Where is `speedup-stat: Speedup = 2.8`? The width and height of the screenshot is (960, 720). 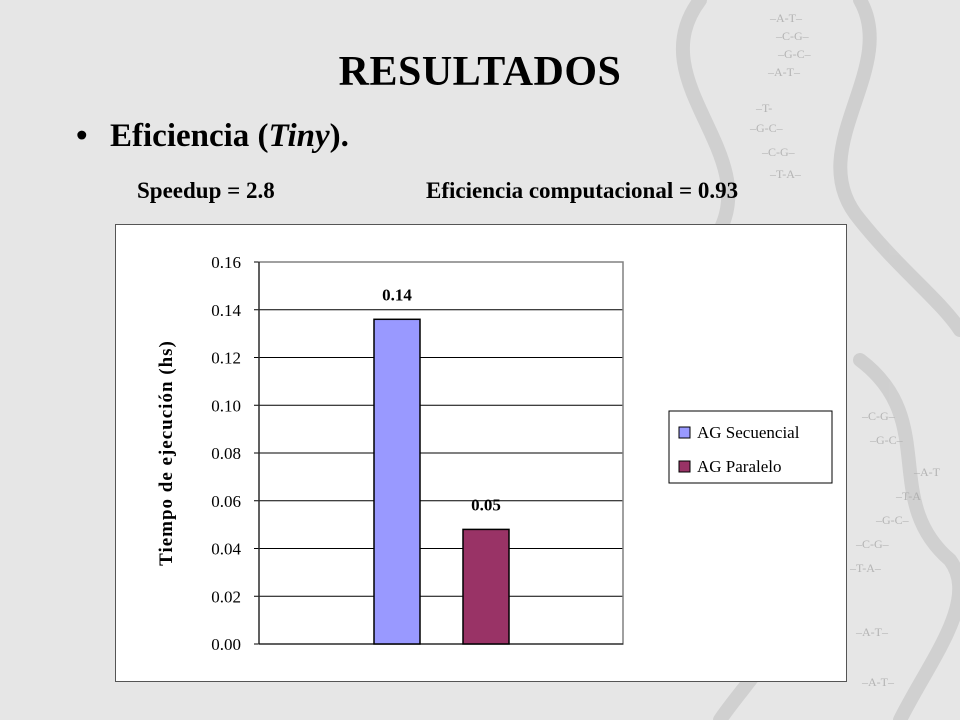 speedup-stat: Speedup = 2.8 is located at coordinates (206, 190).